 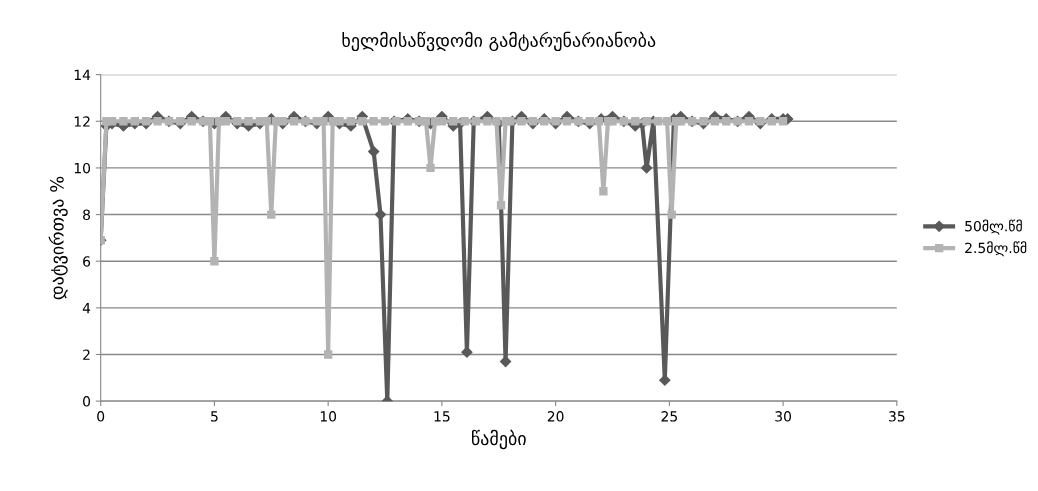 What do you see at coordinates (499, 439) in the screenshot?
I see `x-axis-title: წამები` at bounding box center [499, 439].